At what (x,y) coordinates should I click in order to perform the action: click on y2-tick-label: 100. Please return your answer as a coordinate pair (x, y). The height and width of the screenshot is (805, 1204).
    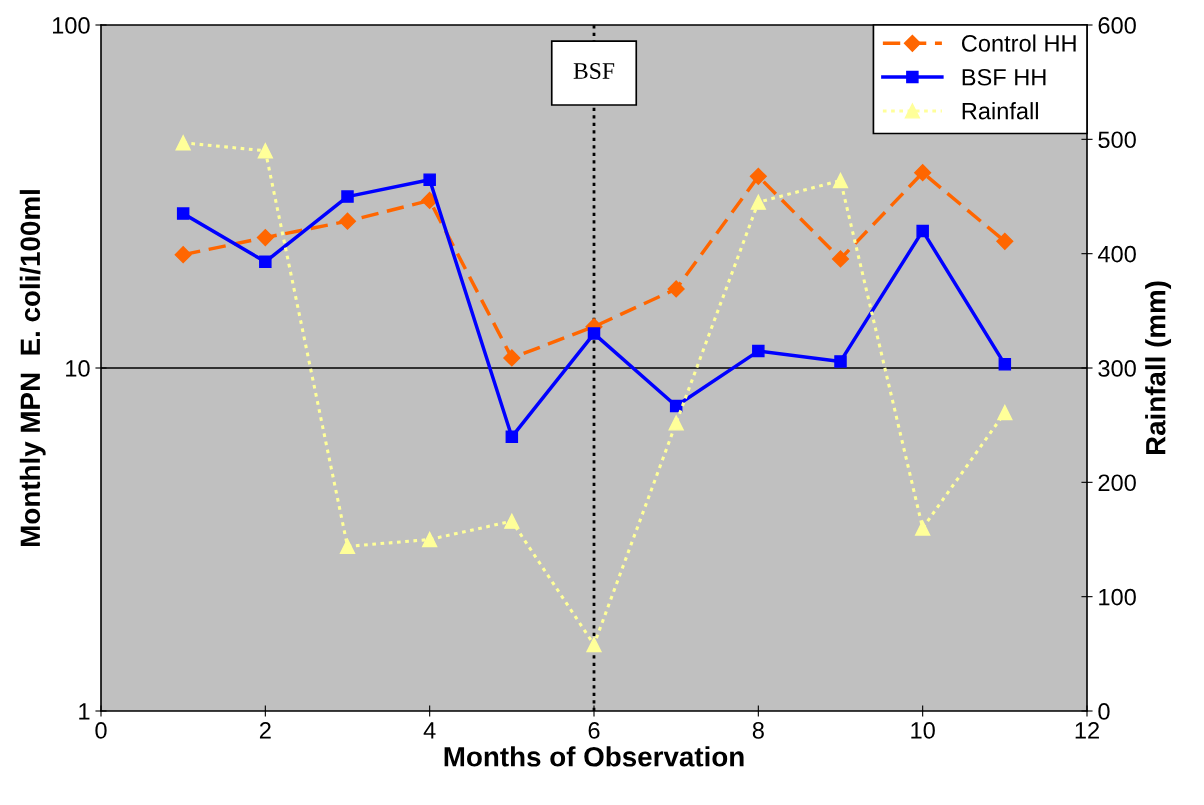
    Looking at the image, I should click on (1117, 597).